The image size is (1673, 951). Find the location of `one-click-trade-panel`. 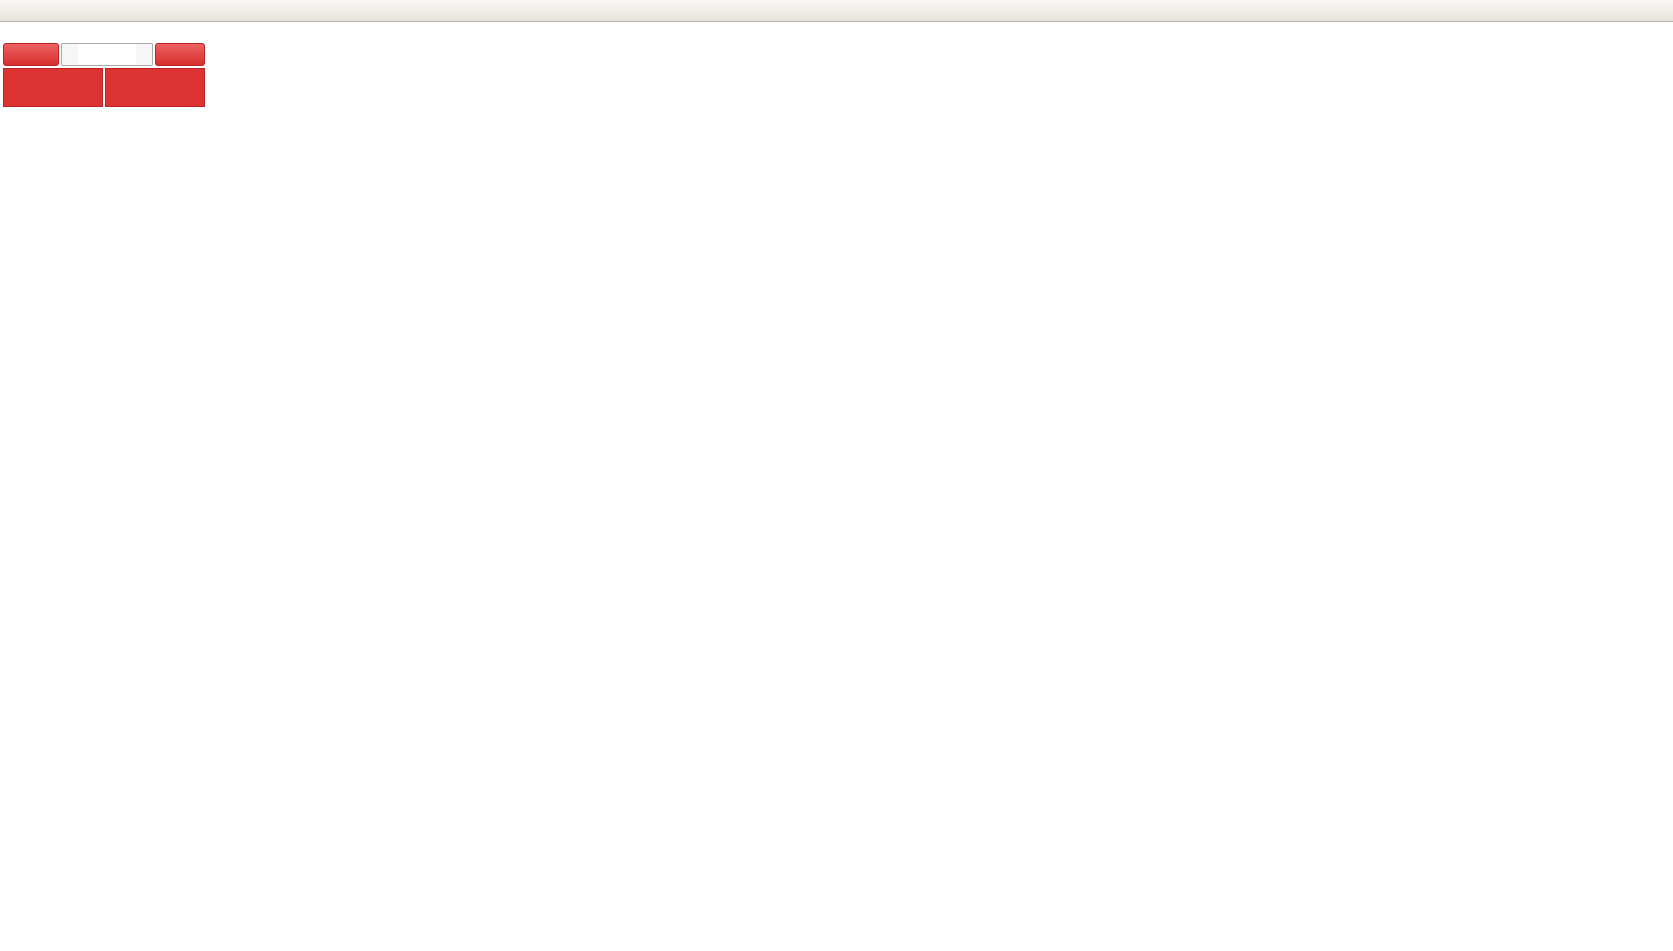

one-click-trade-panel is located at coordinates (104, 75).